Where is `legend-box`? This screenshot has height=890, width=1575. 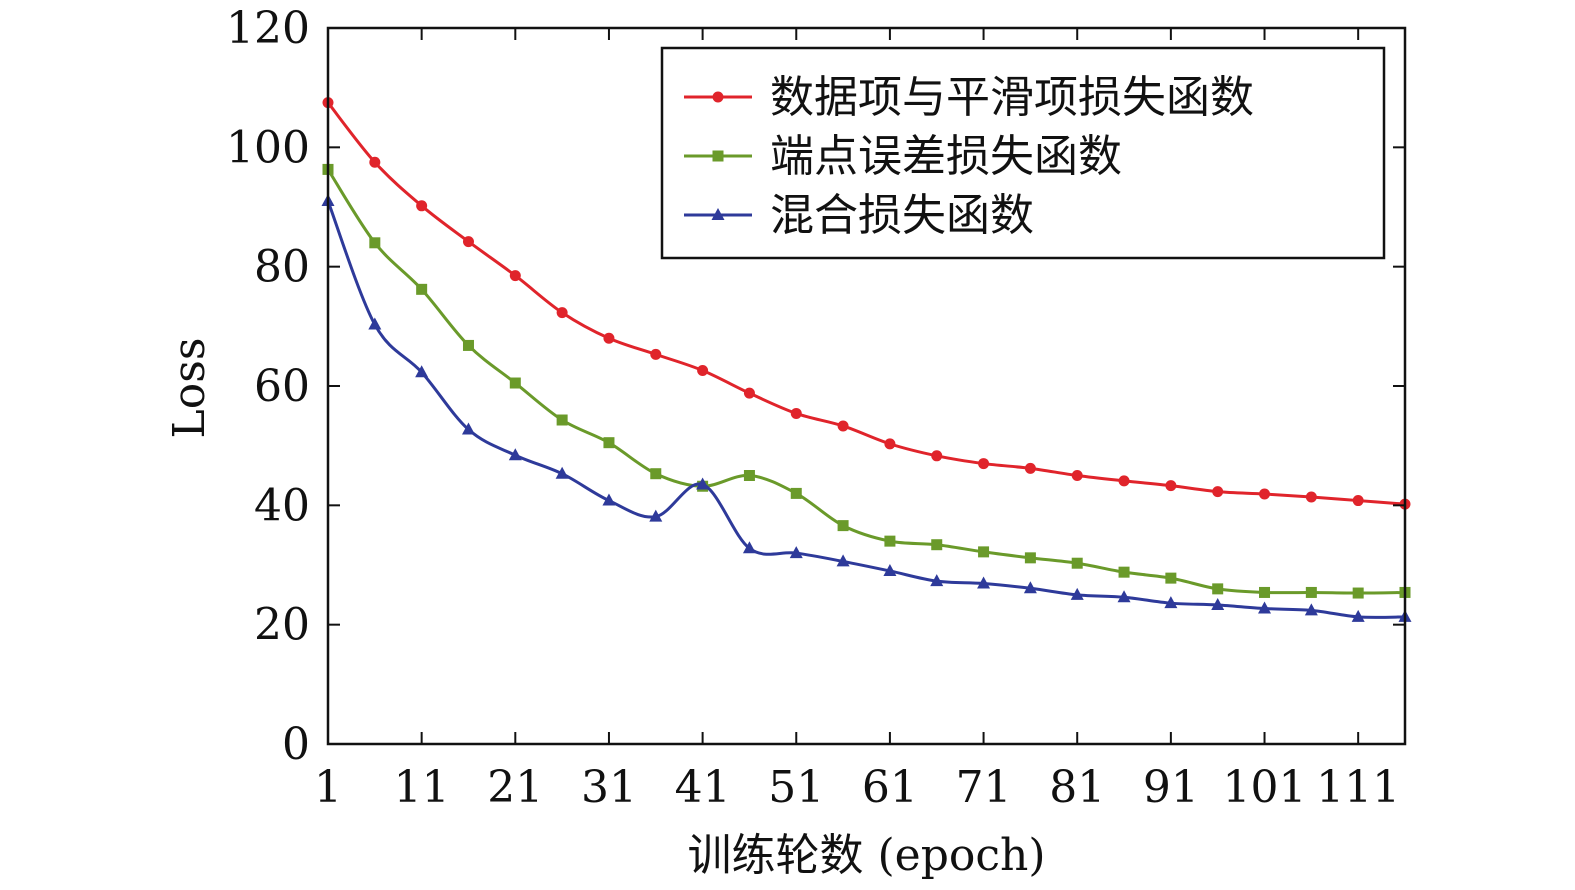
legend-box is located at coordinates (1023, 153).